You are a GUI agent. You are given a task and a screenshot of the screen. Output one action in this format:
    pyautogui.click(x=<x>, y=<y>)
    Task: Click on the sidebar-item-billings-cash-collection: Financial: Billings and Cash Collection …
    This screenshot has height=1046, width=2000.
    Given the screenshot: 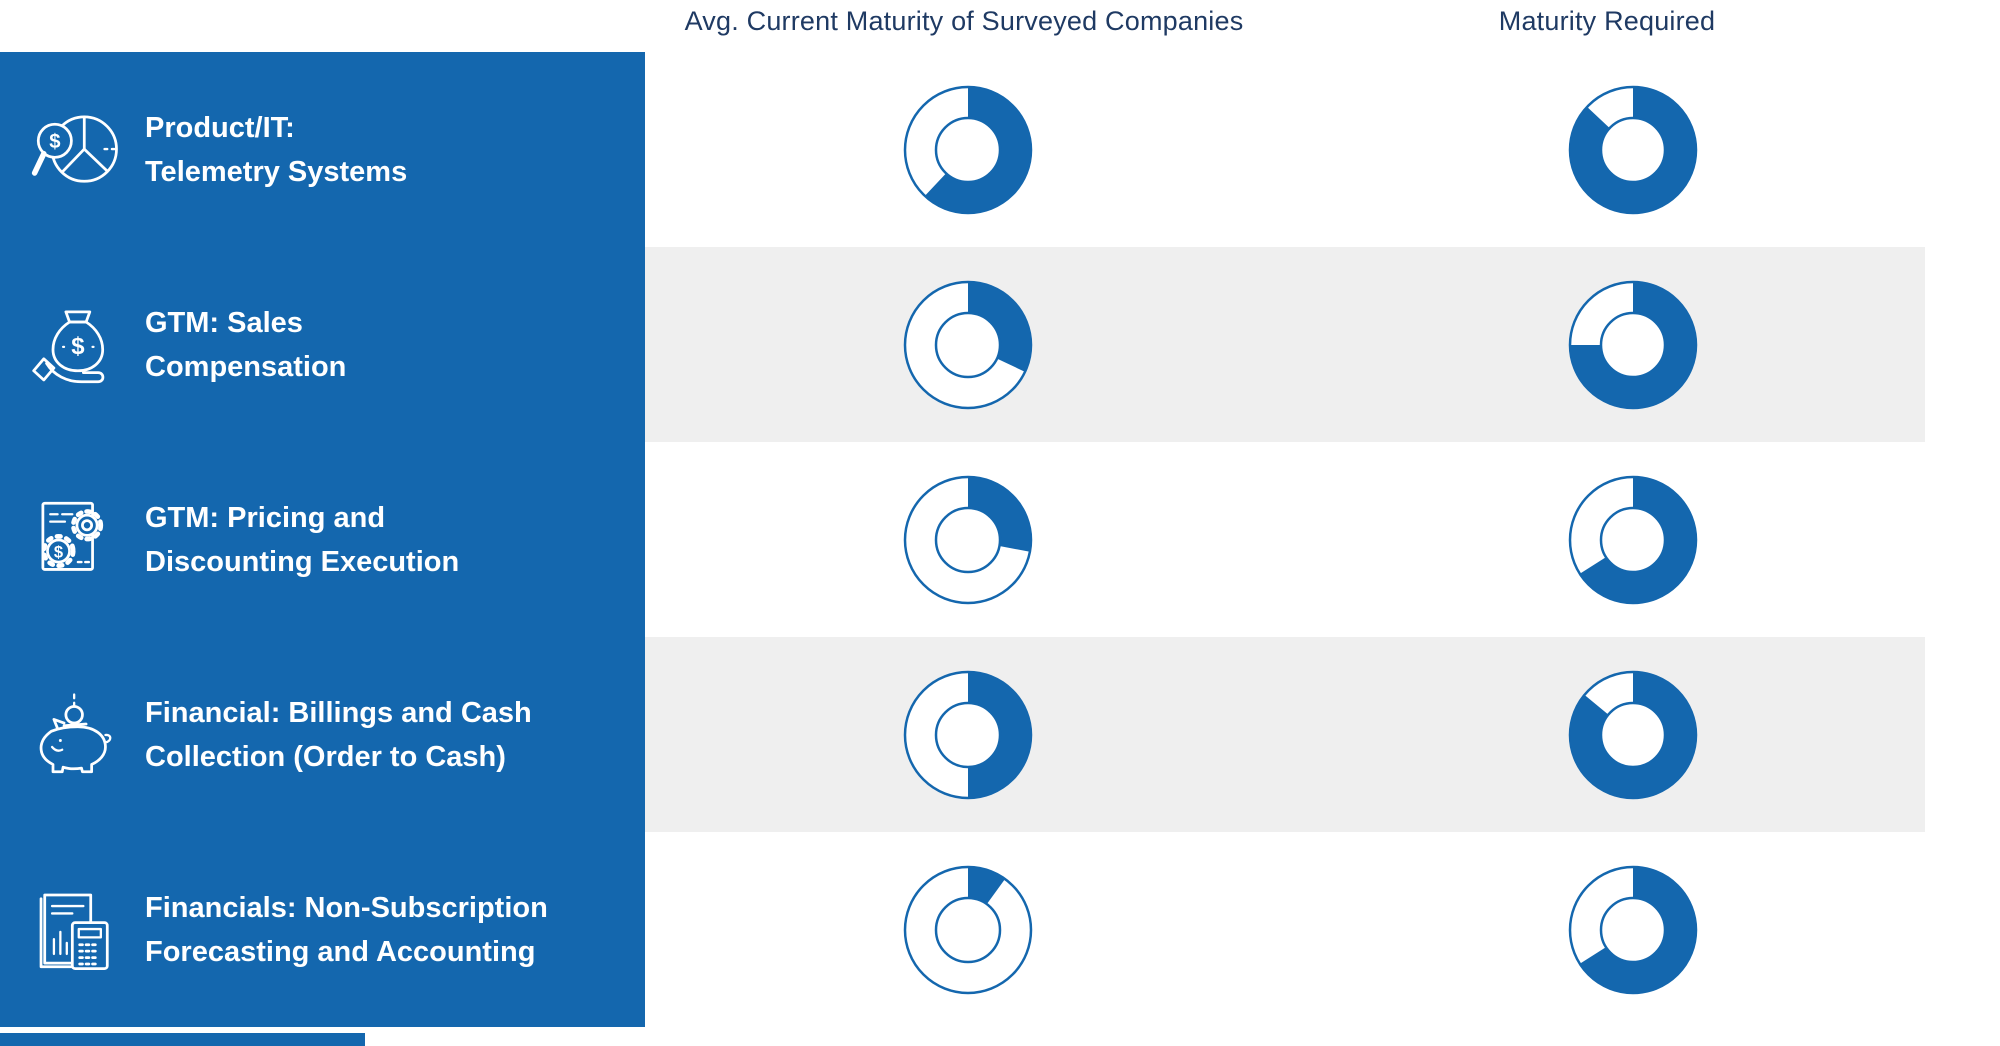 What is the action you would take?
    pyautogui.click(x=322, y=734)
    